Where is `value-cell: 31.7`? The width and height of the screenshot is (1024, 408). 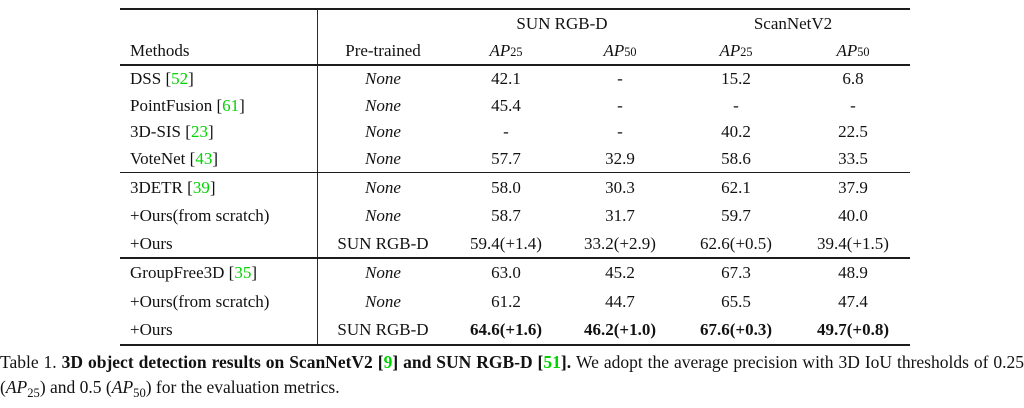 value-cell: 31.7 is located at coordinates (620, 215).